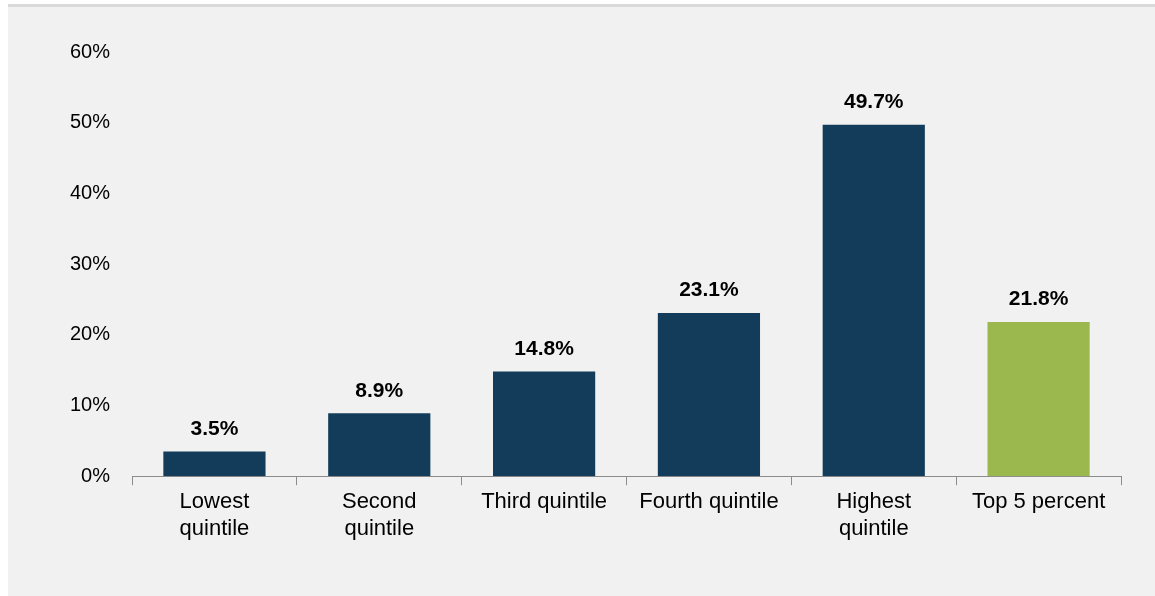 This screenshot has width=1155, height=596. What do you see at coordinates (544, 501) in the screenshot?
I see `x-tick-label: Third quintile` at bounding box center [544, 501].